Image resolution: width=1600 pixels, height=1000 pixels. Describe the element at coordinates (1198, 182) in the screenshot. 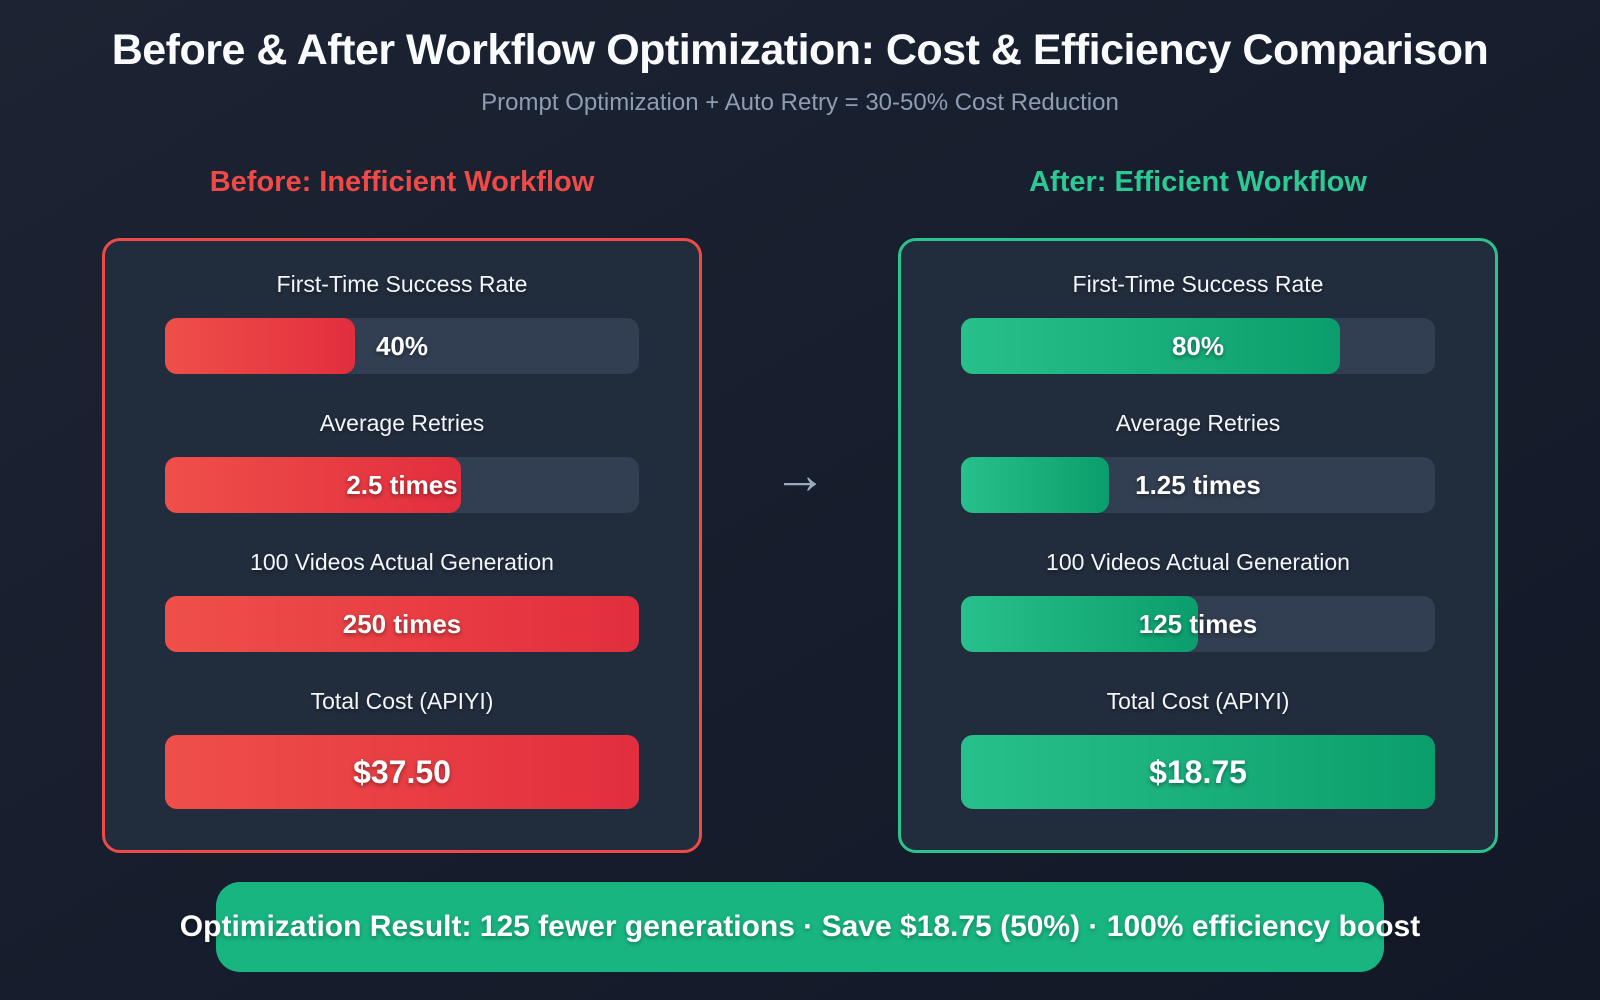

I see `after-heading: After: Efficient Workflow` at that location.